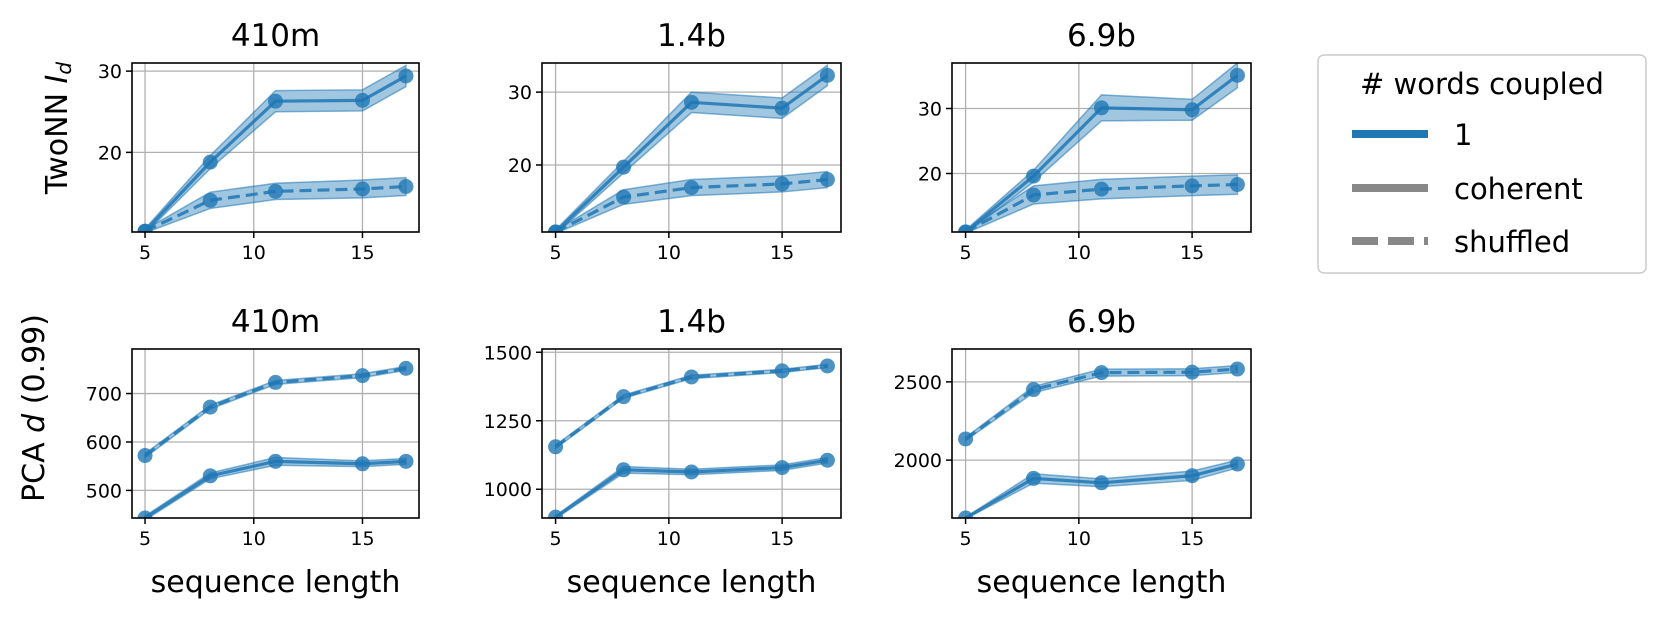  I want to click on y-tick-label: 2500, so click(918, 383).